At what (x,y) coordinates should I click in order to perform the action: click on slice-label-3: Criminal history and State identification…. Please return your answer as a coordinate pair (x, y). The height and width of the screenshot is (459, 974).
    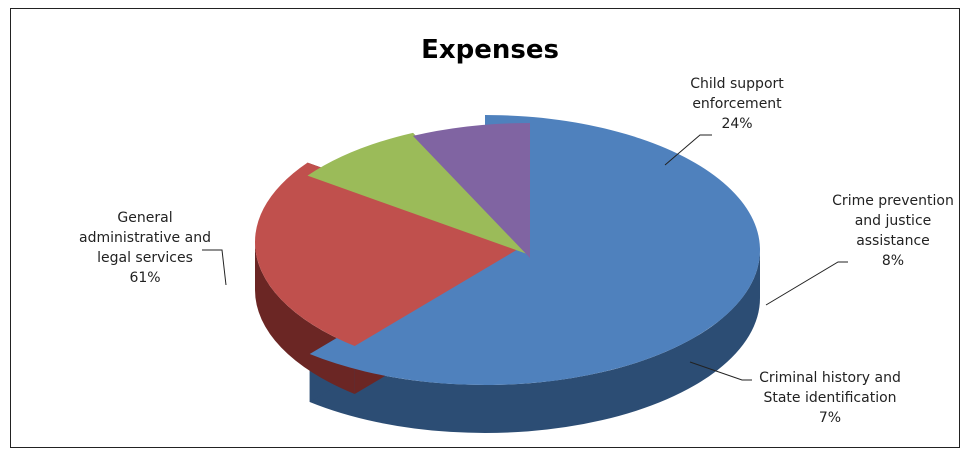
    Looking at the image, I should click on (830, 398).